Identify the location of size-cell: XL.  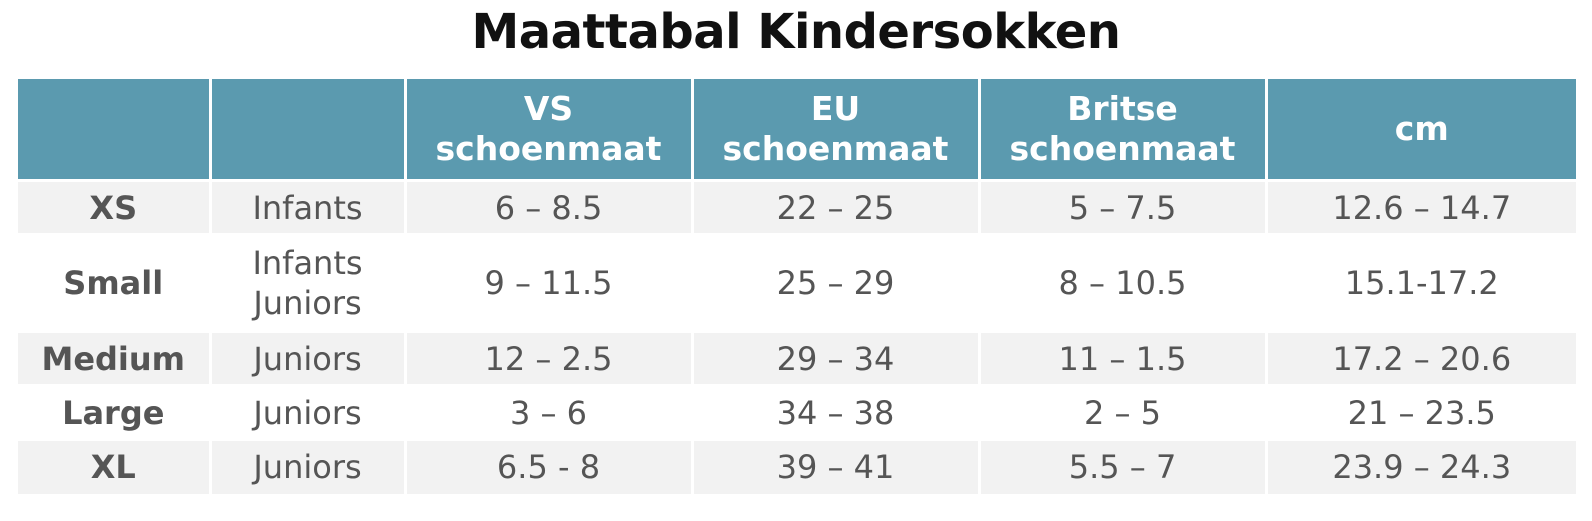
(114, 466).